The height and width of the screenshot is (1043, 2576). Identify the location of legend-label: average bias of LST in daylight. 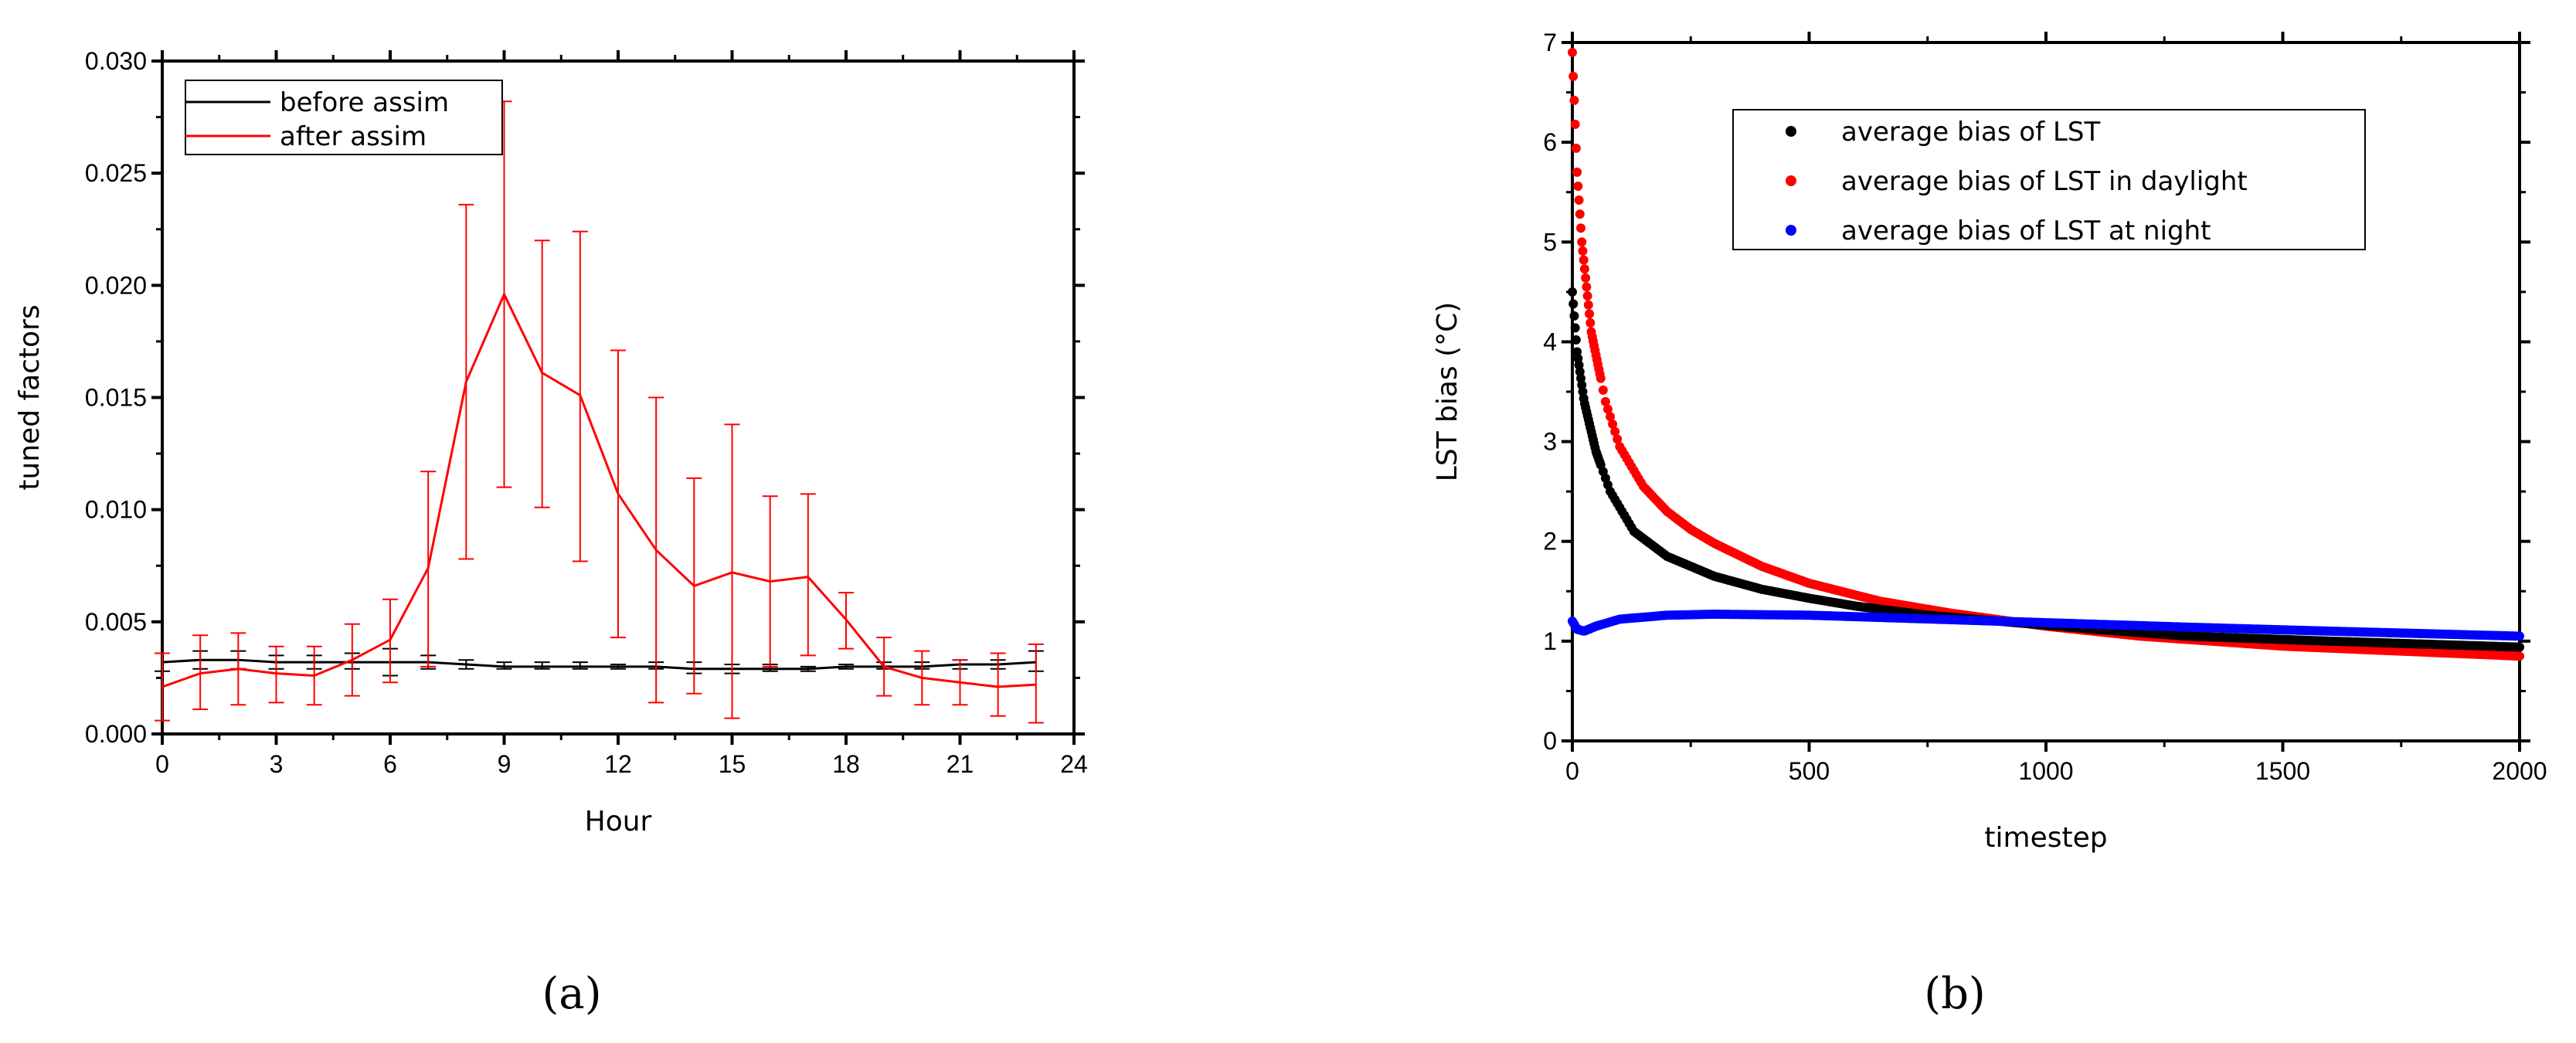
(2044, 181).